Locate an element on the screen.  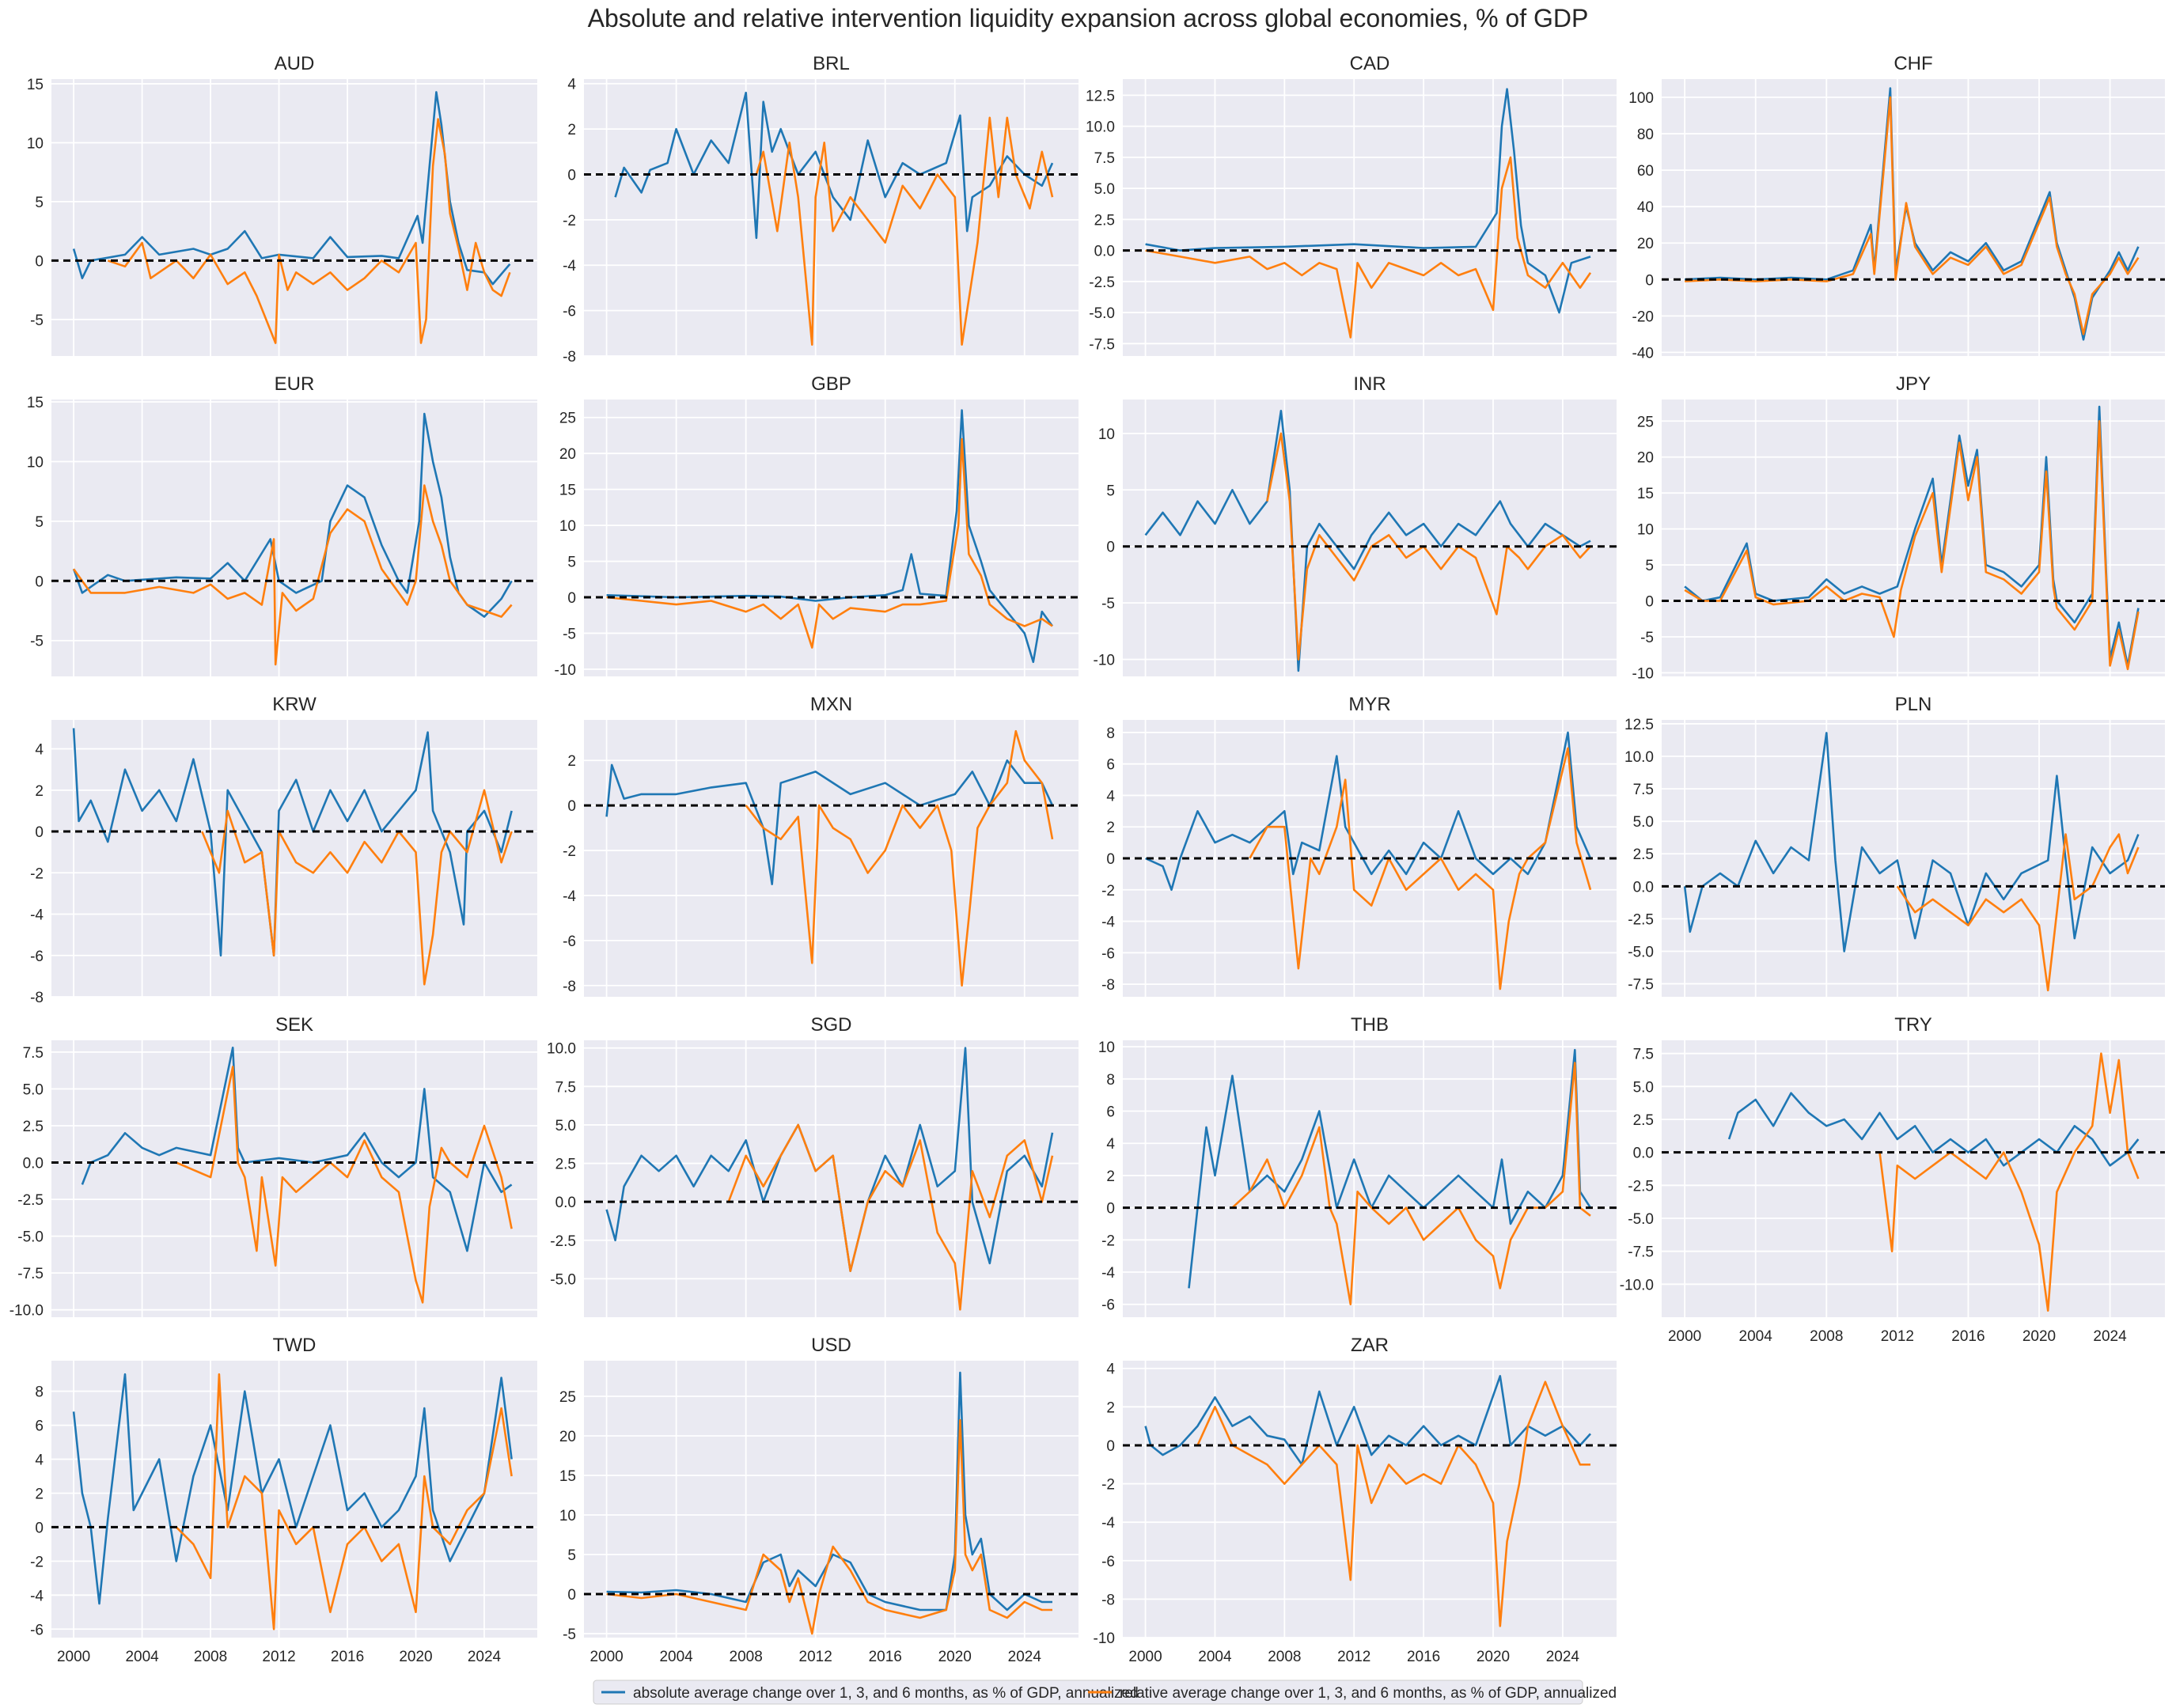
panel-title: TWD is located at coordinates (295, 1346).